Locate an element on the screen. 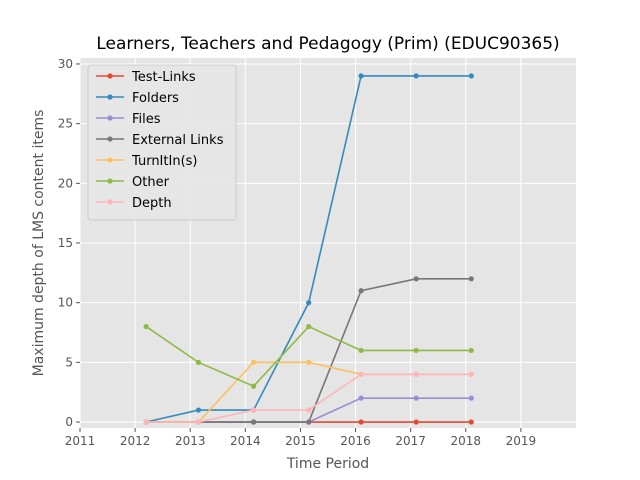 The height and width of the screenshot is (480, 640). legend-item-turnitin-s: TurnItIn(s) is located at coordinates (146, 161).